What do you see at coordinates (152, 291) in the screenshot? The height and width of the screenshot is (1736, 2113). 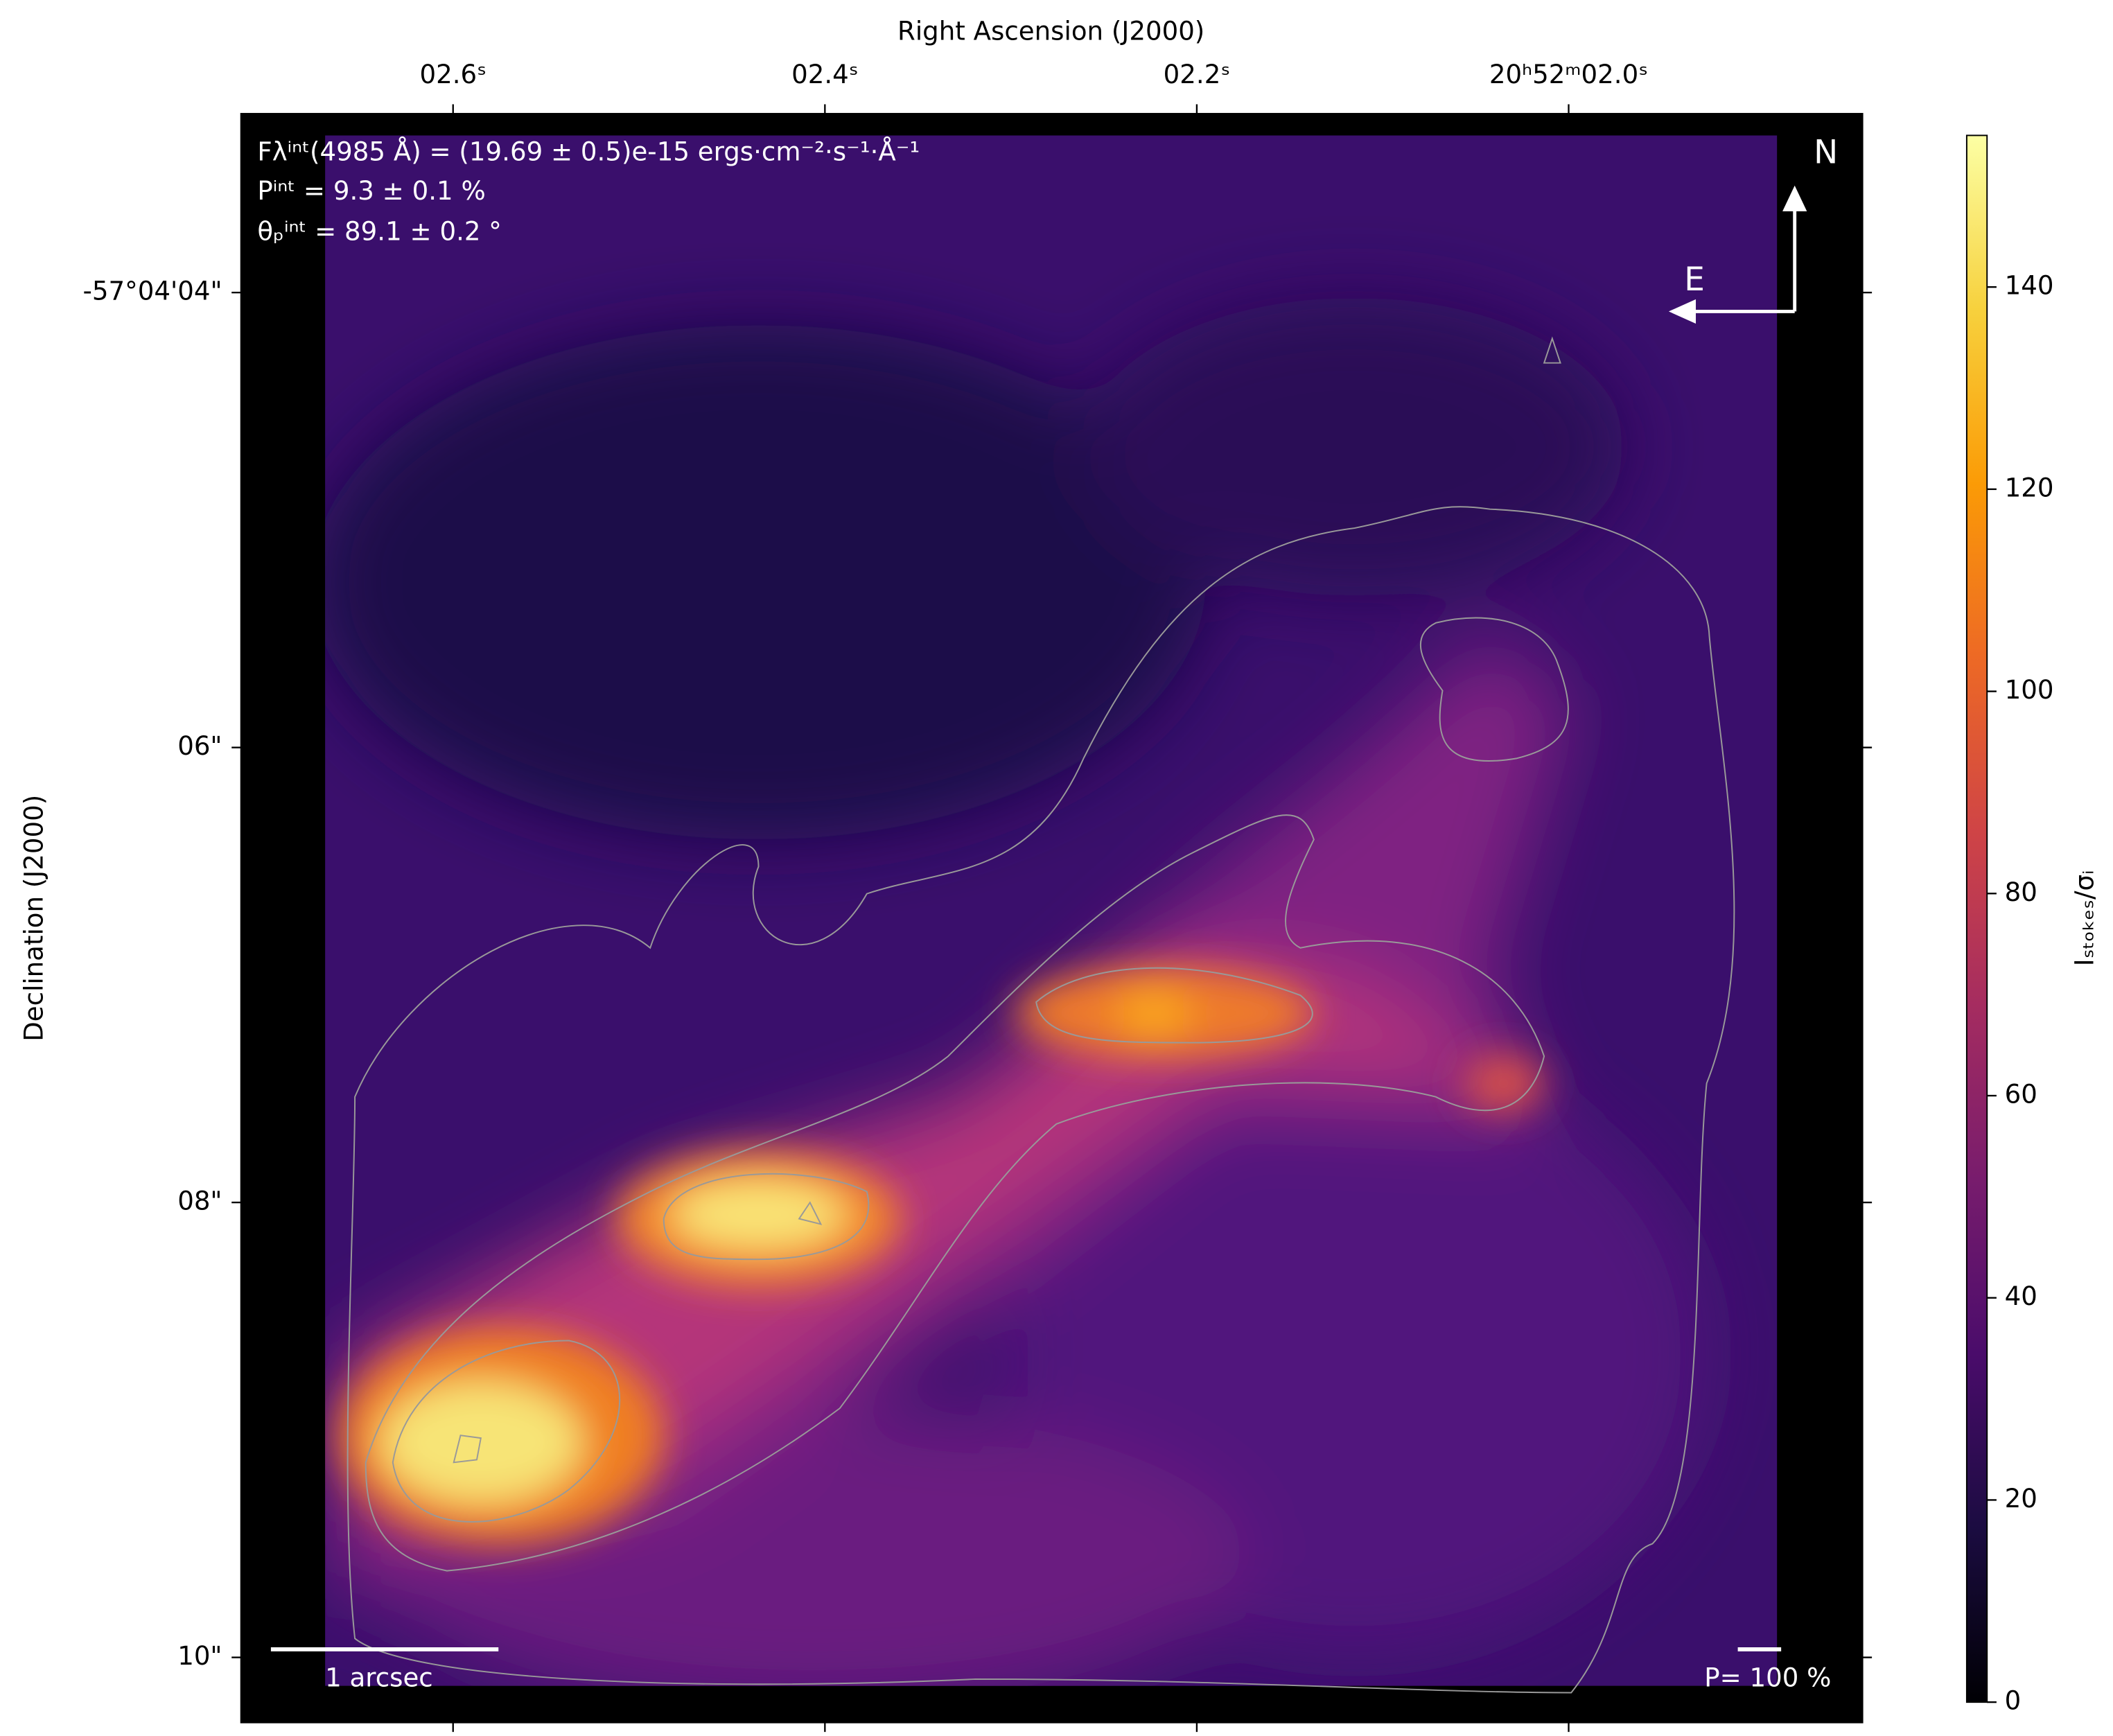 I see `y-tick-label: -57°04'04"` at bounding box center [152, 291].